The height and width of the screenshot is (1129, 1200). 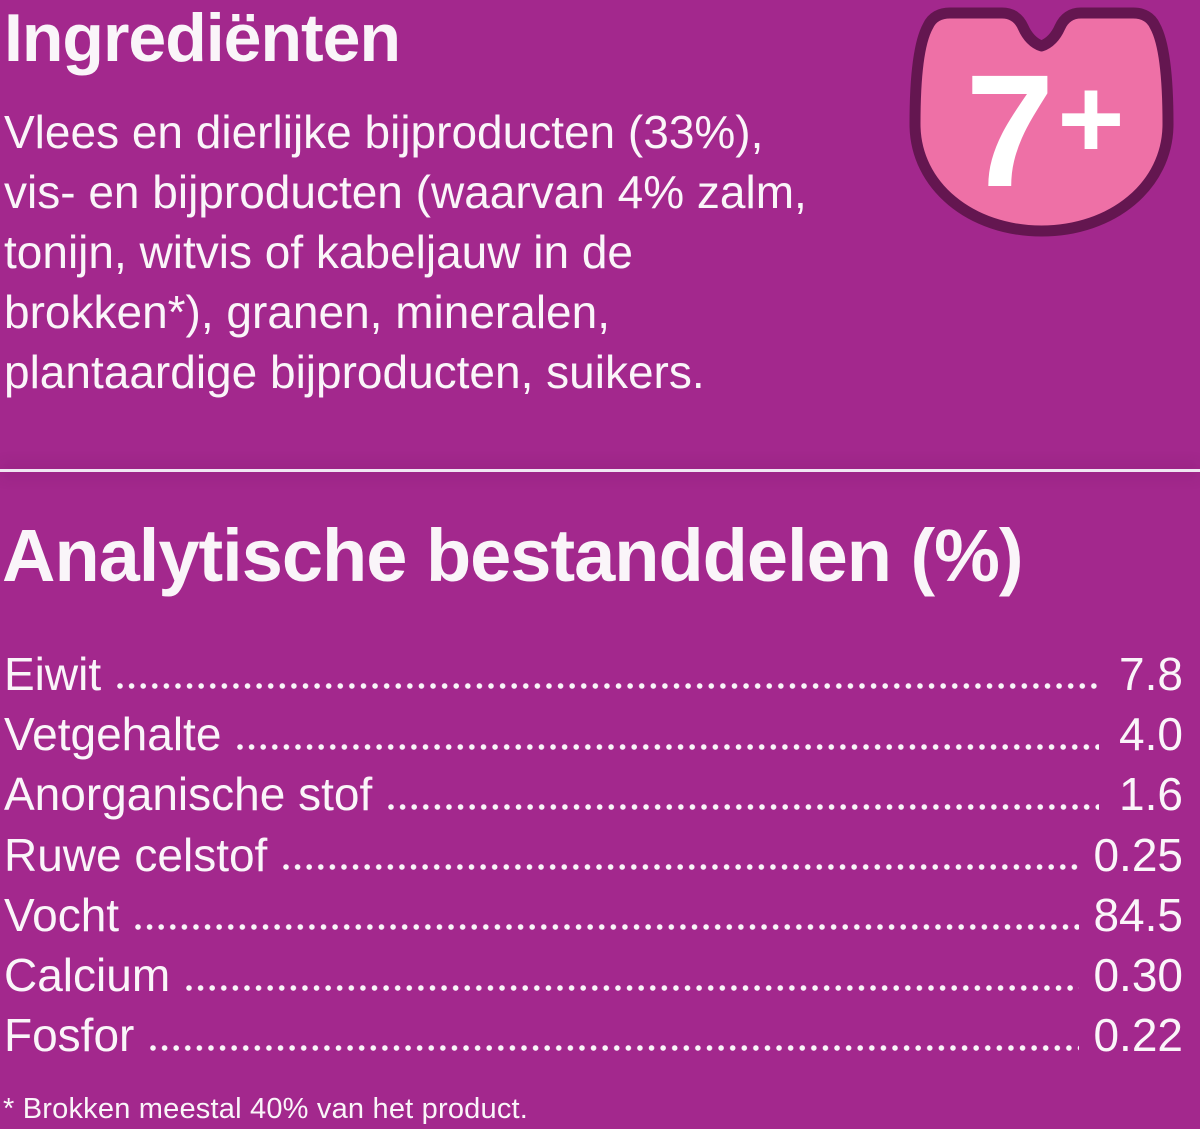 I want to click on ingredients-line: brokken*), granen, mineralen,, so click(x=307, y=312).